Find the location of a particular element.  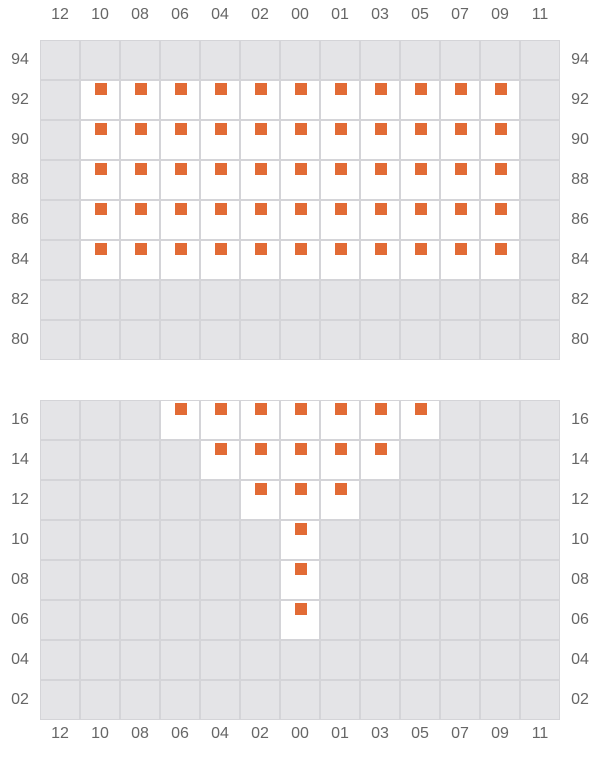

row-label-right: 10 is located at coordinates (580, 539).